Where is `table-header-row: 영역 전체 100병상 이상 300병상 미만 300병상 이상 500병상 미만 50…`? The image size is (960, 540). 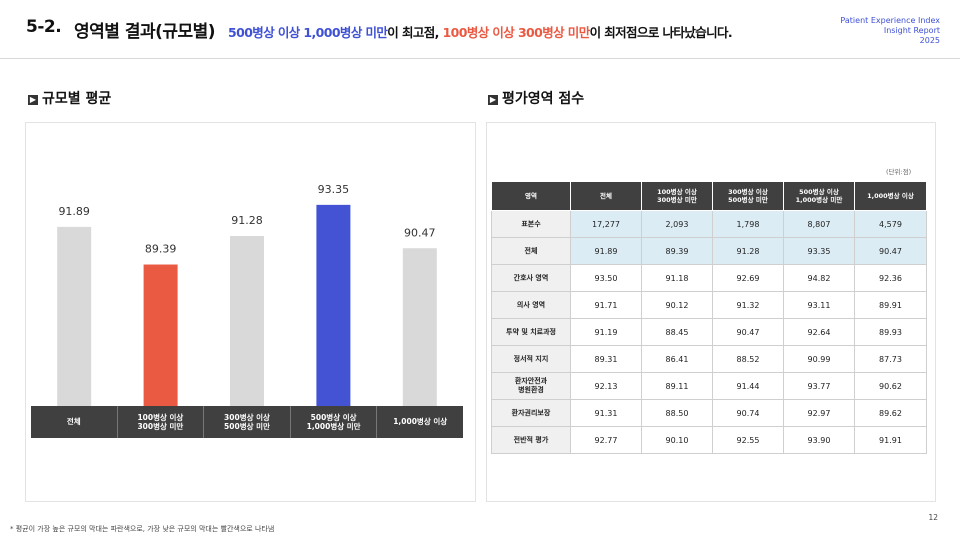
table-header-row: 영역 전체 100병상 이상 300병상 미만 300병상 이상 500병상 미만 50… is located at coordinates (709, 196).